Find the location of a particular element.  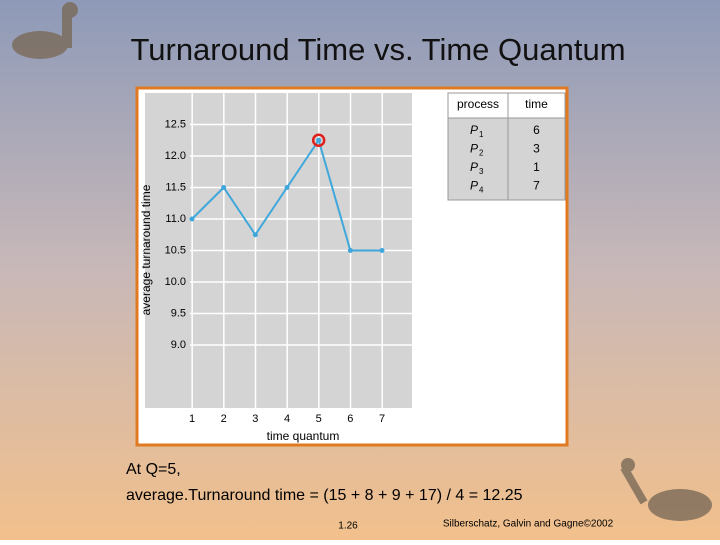

y-tick-label: 11.0 is located at coordinates (175, 219).